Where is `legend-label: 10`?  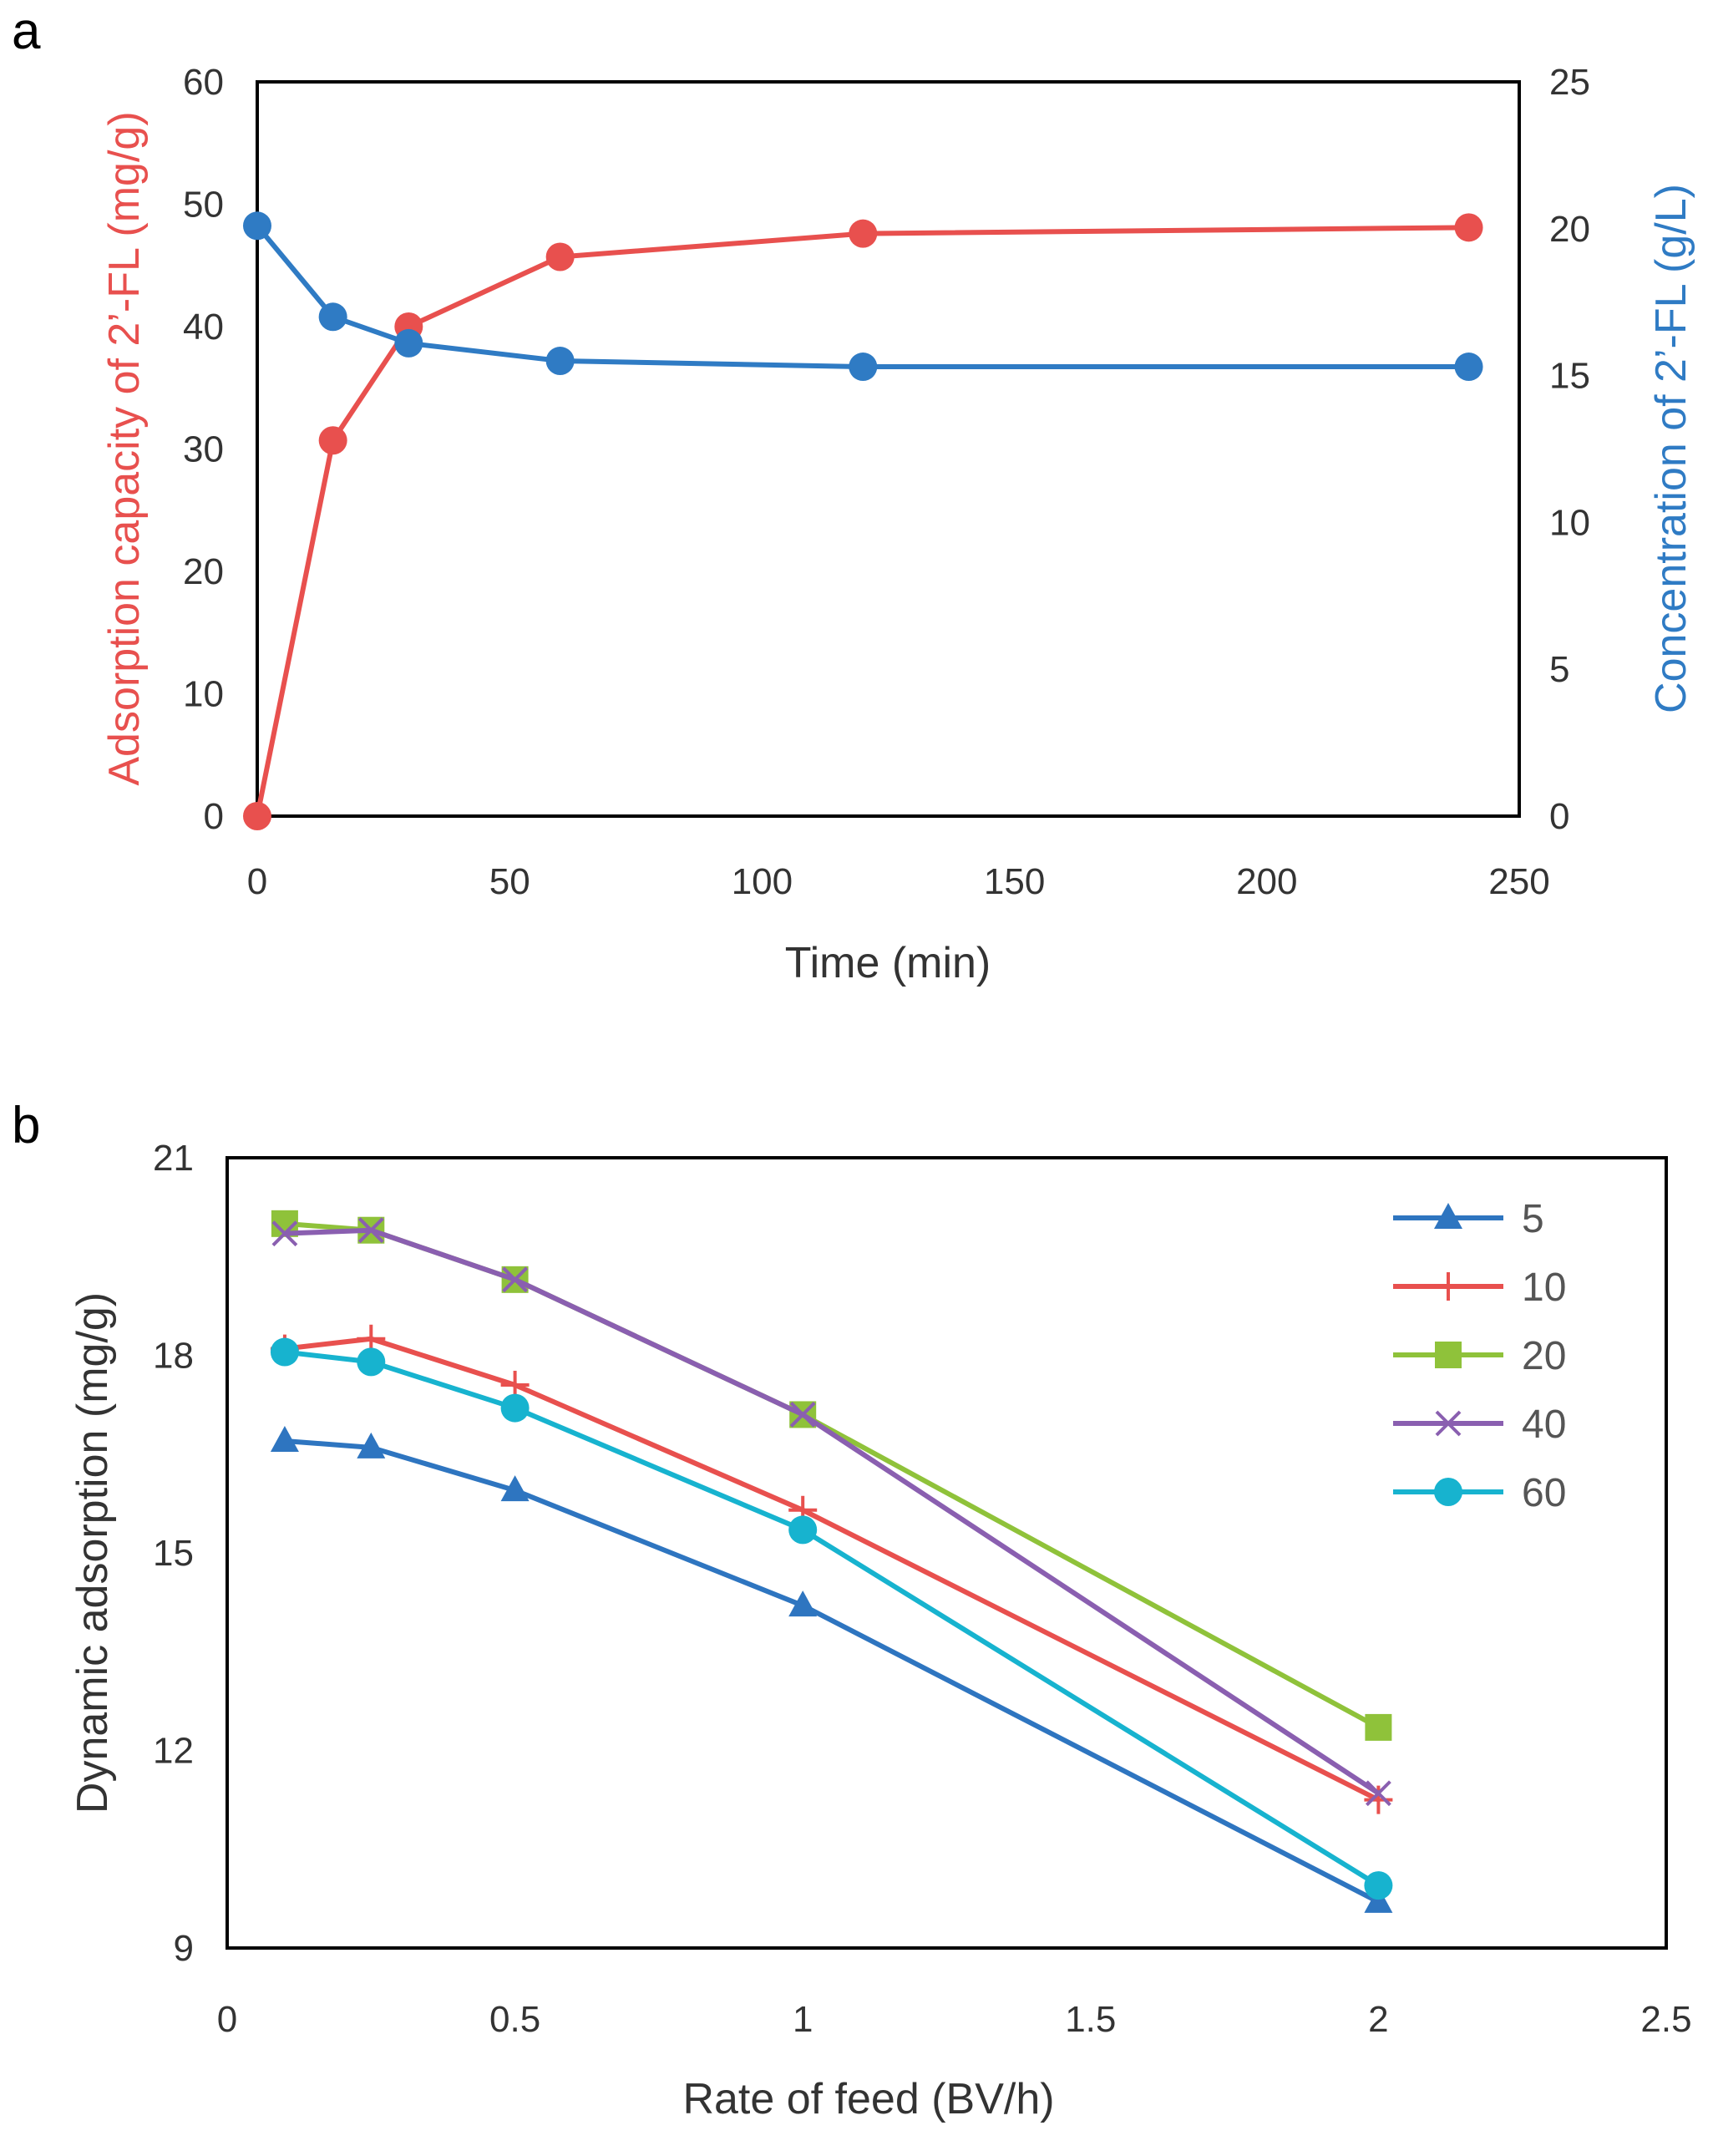 legend-label: 10 is located at coordinates (1544, 1288).